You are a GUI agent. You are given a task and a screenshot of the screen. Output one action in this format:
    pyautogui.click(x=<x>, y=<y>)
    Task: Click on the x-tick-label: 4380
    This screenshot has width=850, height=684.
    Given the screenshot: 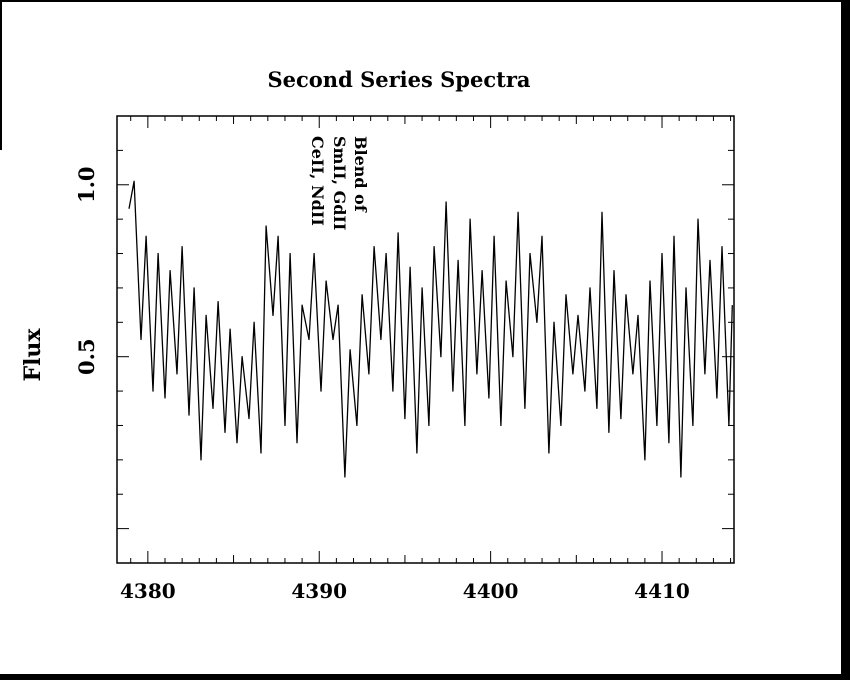 What is the action you would take?
    pyautogui.click(x=148, y=591)
    